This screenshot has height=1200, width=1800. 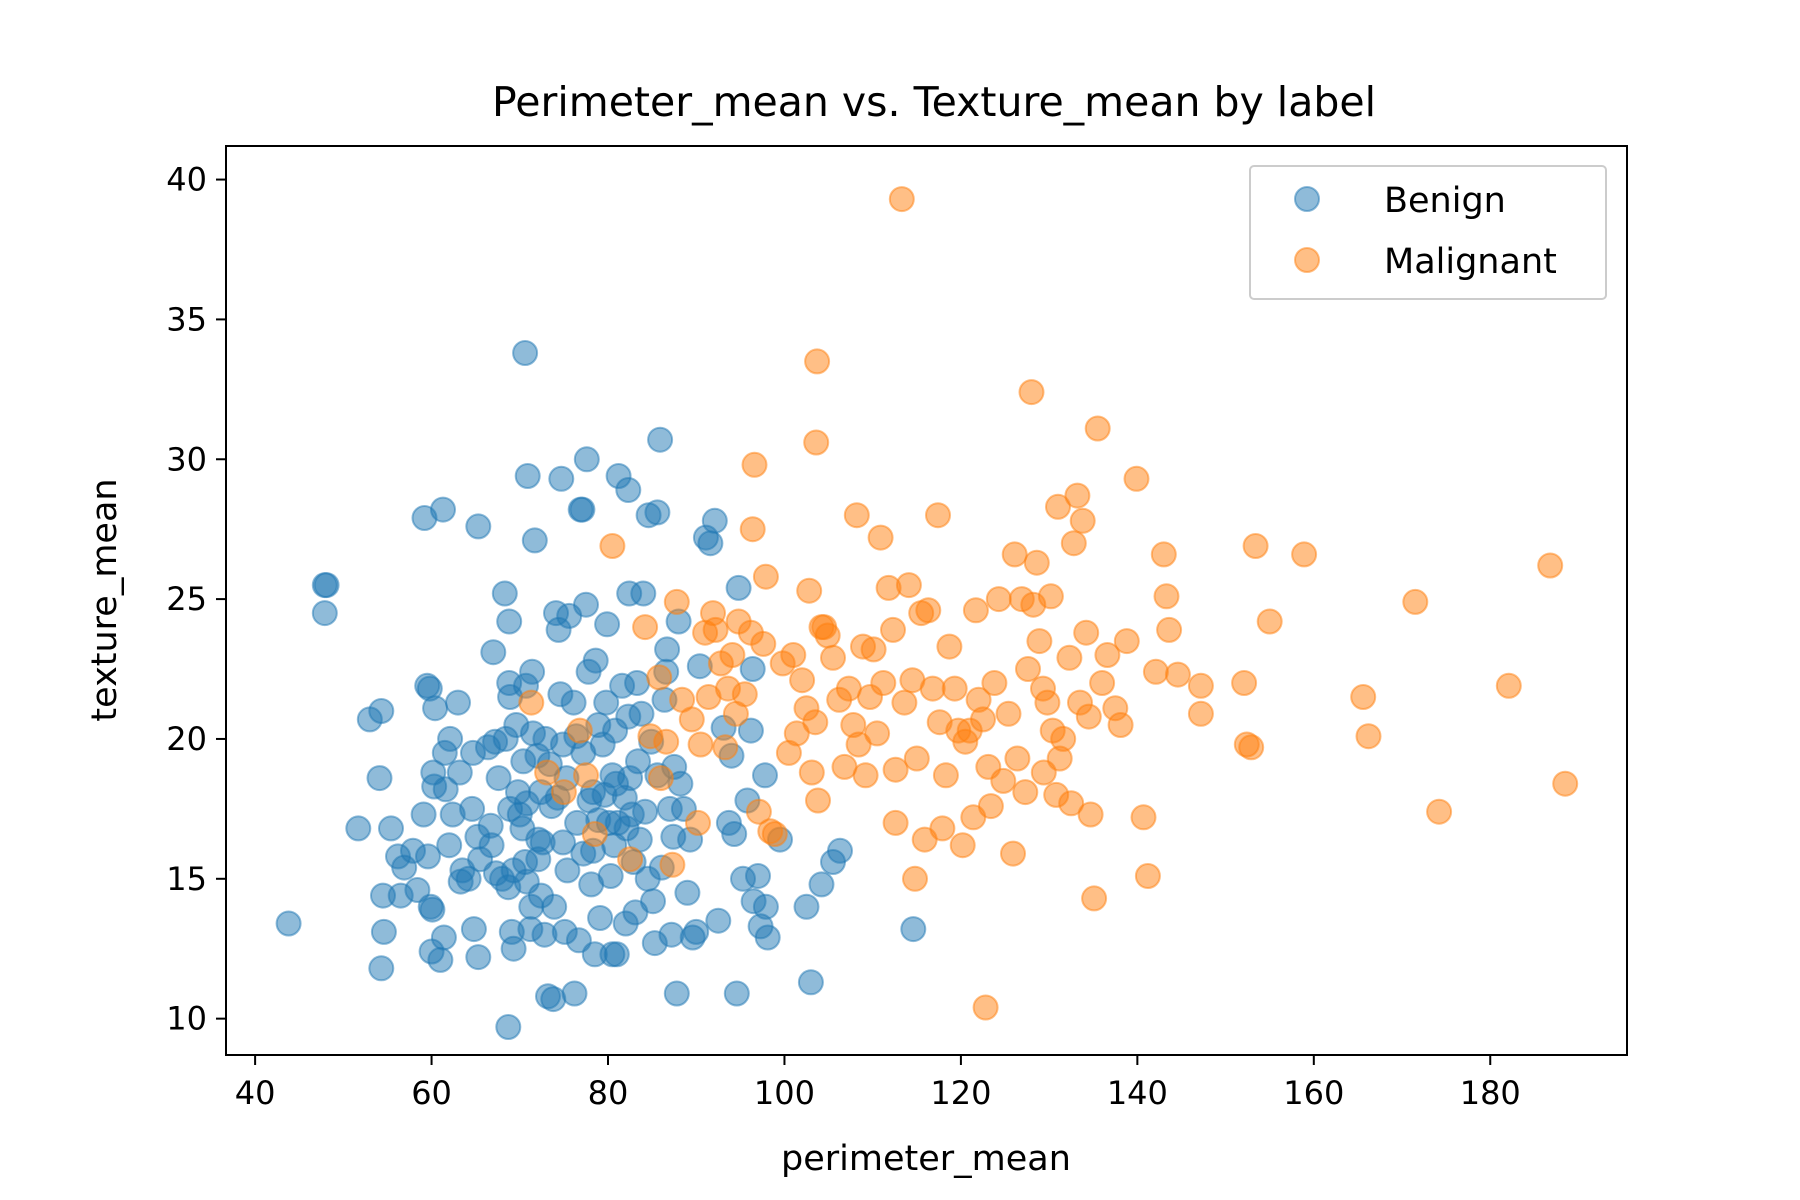 I want to click on y-tick-label: 20, so click(x=186, y=739).